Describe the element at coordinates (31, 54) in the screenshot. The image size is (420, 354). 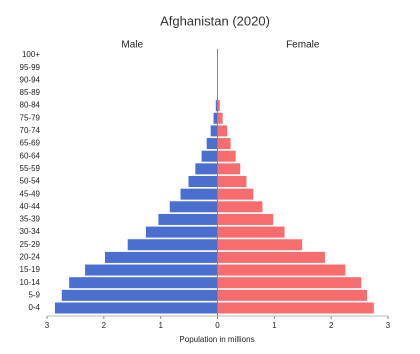
I see `y-tick-label: 100+` at that location.